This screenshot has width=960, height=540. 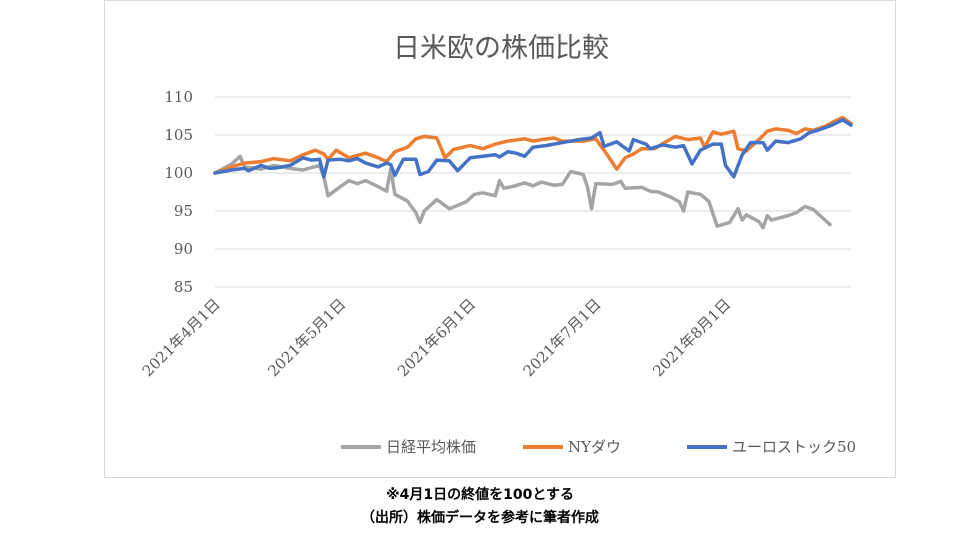 I want to click on caption-note: ※4月1日の終値を100とする, so click(x=480, y=495).